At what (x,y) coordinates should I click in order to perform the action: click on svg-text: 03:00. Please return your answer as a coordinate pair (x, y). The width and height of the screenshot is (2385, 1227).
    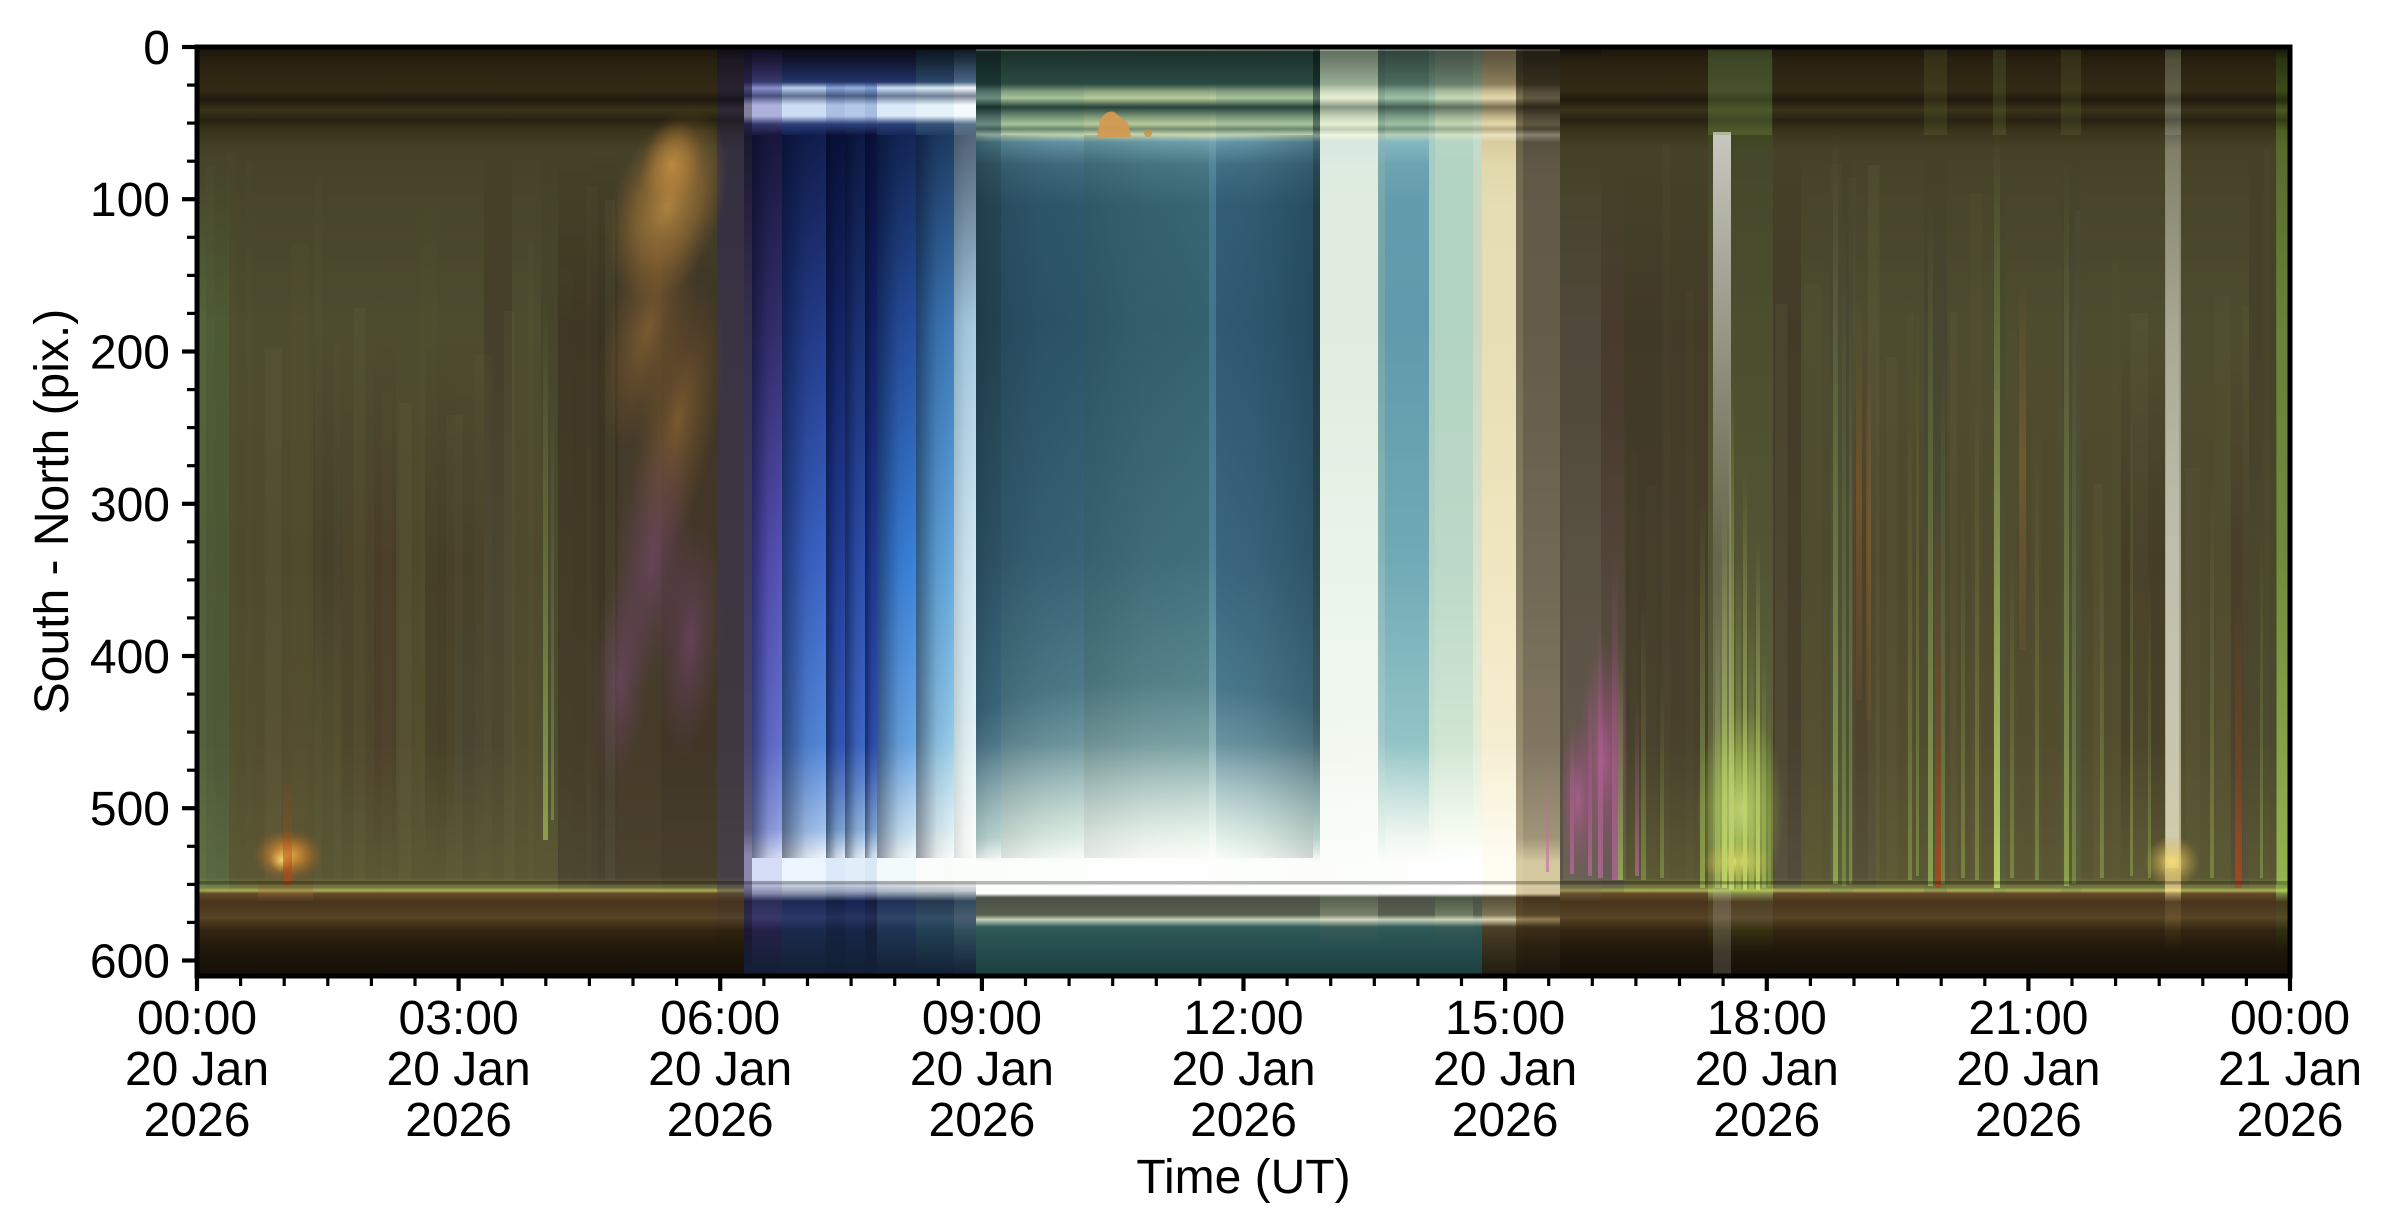
    Looking at the image, I should click on (459, 1018).